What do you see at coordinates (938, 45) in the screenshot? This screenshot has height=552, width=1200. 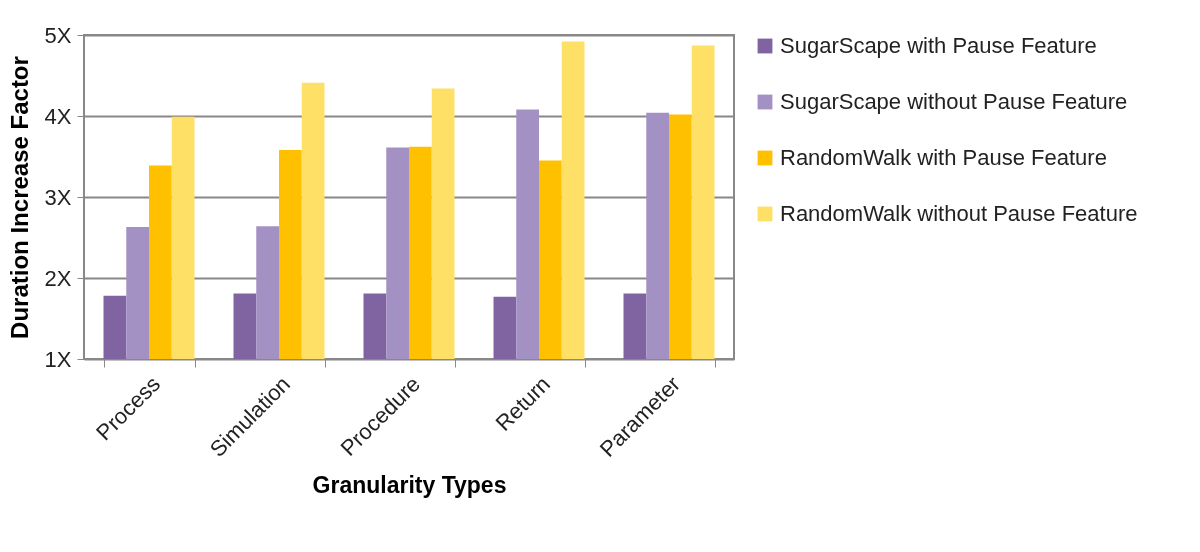 I see `legend-label: SugarScape with Pause Feature` at bounding box center [938, 45].